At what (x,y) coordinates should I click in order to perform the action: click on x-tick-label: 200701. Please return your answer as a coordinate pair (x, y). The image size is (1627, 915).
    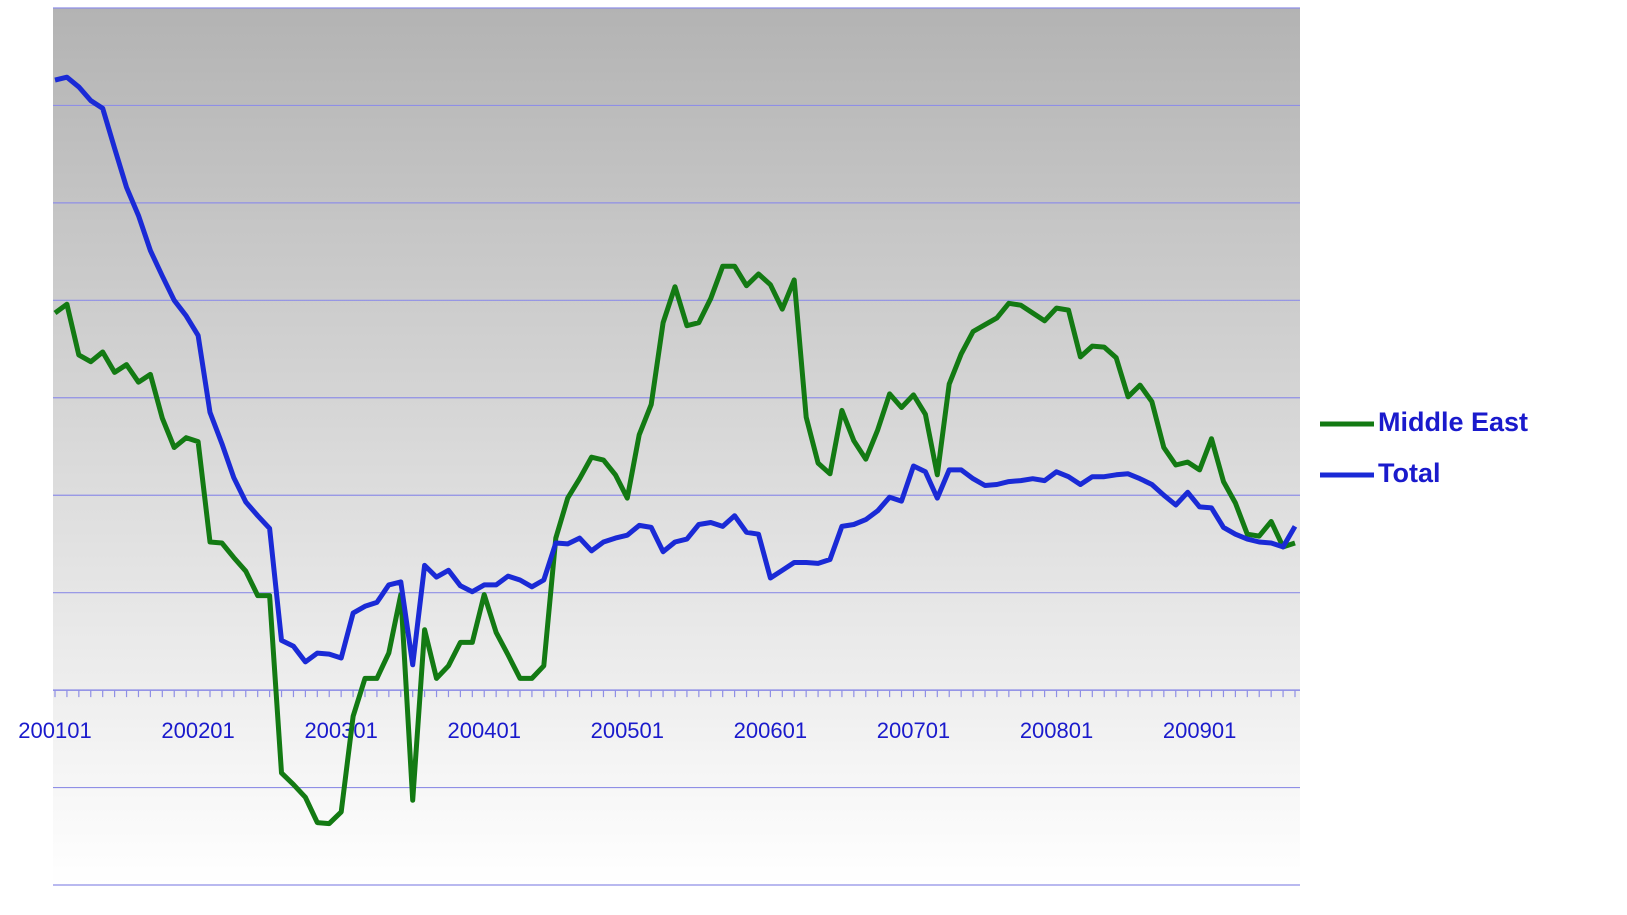
    Looking at the image, I should click on (913, 730).